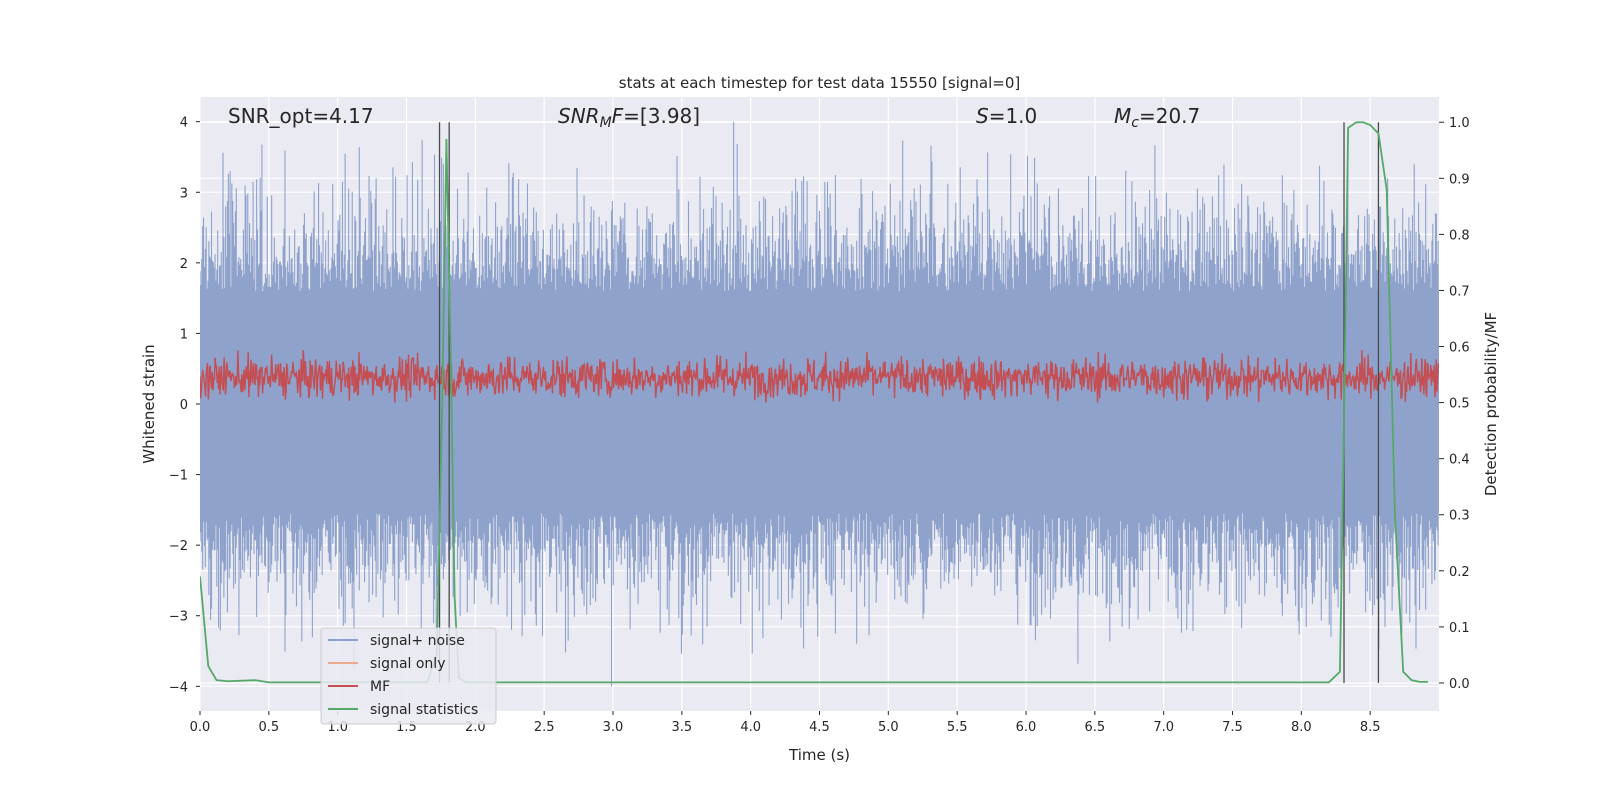  I want to click on y-tick-label: −2, so click(178, 546).